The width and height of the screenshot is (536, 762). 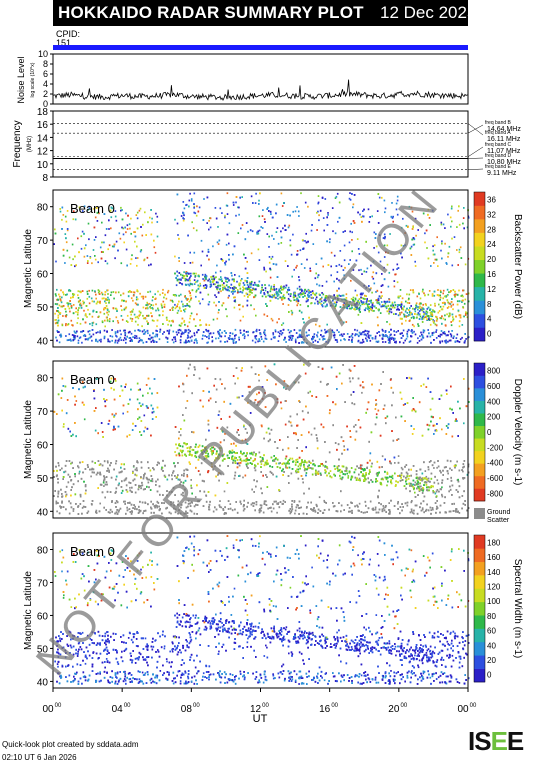 I want to click on colorbar-segment, so click(x=479, y=213).